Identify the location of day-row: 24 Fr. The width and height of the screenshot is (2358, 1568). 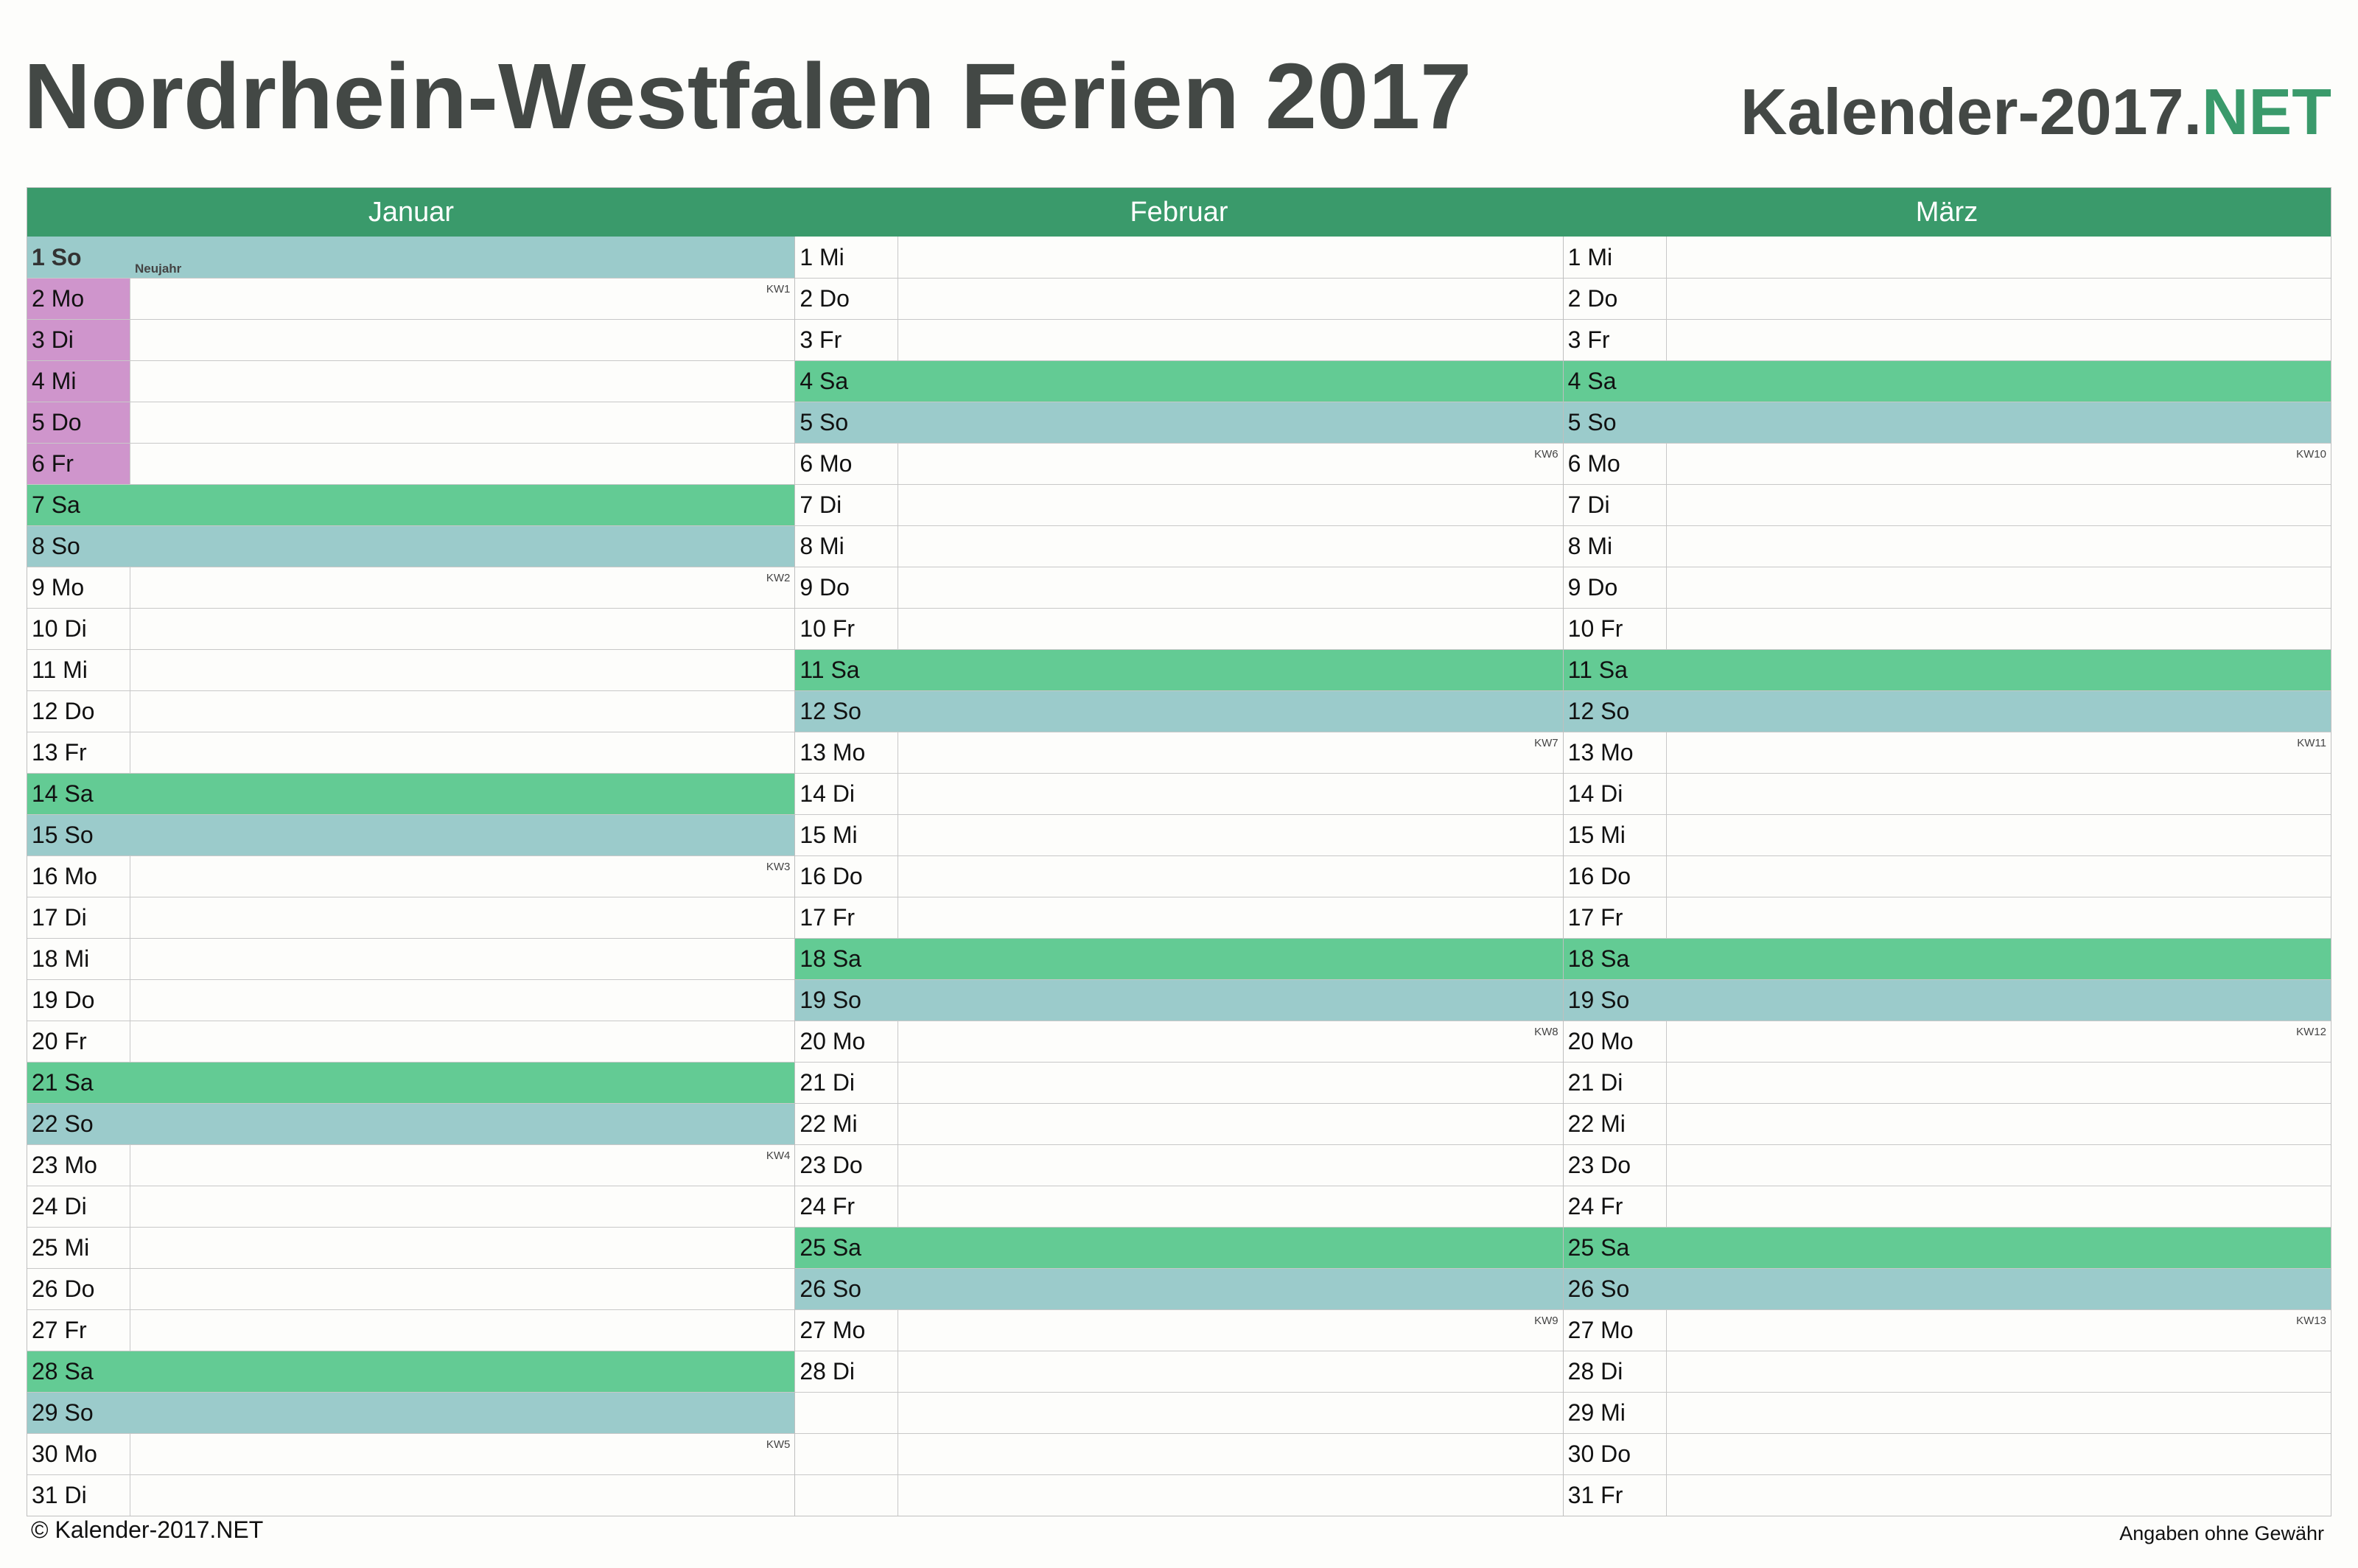
(1179, 1206).